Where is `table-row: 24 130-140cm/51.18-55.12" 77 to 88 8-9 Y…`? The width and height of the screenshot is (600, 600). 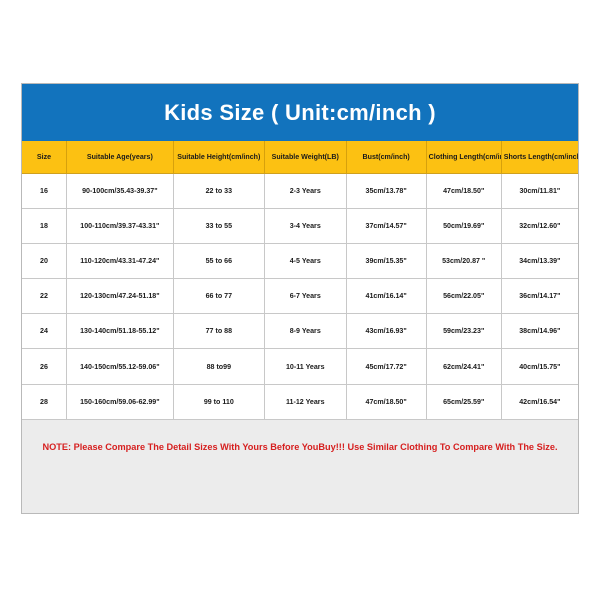 table-row: 24 130-140cm/51.18-55.12" 77 to 88 8-9 Y… is located at coordinates (300, 331).